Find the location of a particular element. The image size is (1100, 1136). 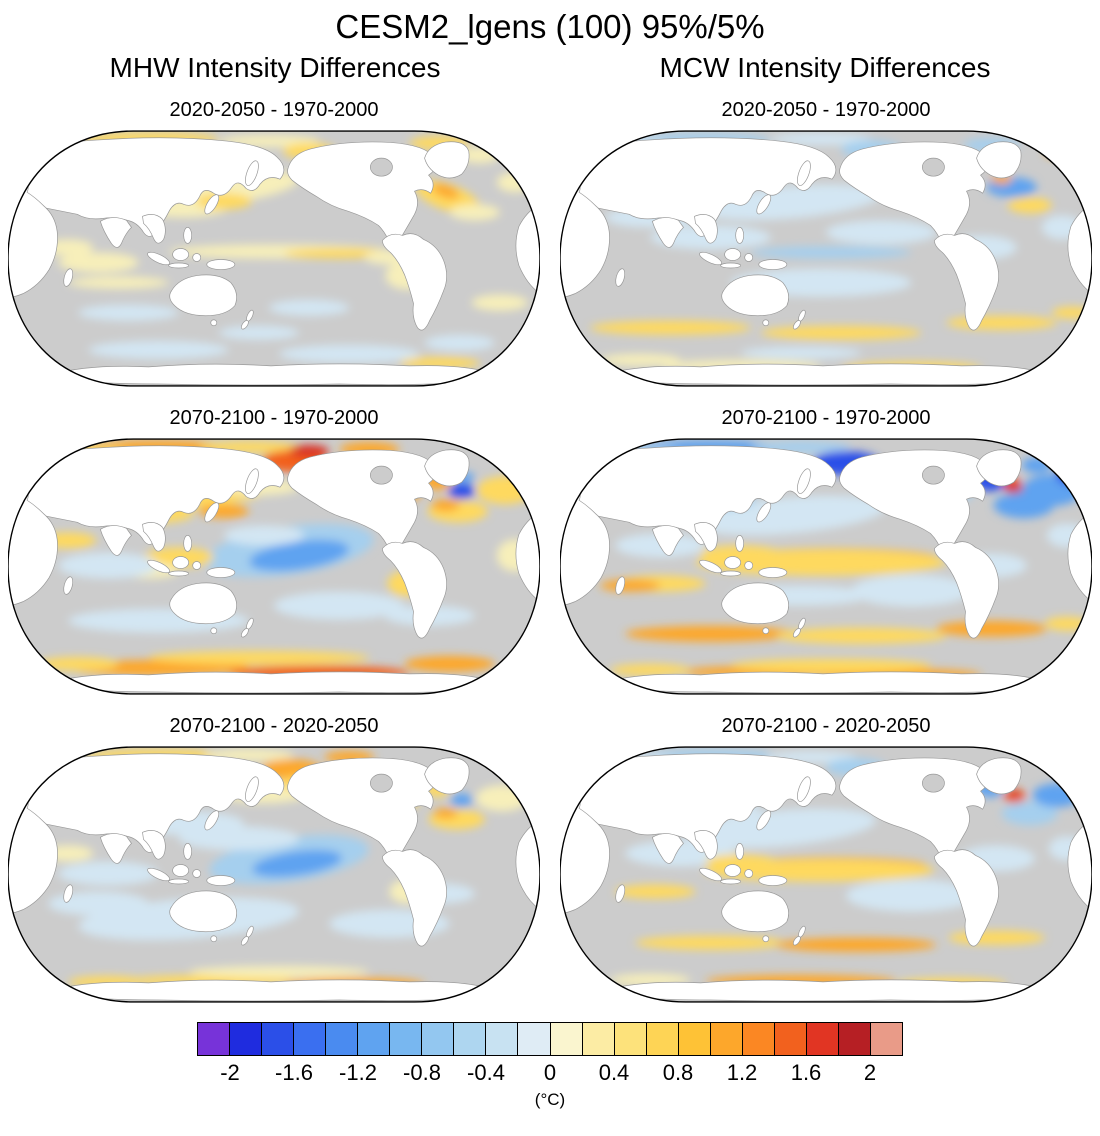

panel-mhw-2070-2100-v-1970: 2070-2100 - 1970-2000 is located at coordinates (274, 545).